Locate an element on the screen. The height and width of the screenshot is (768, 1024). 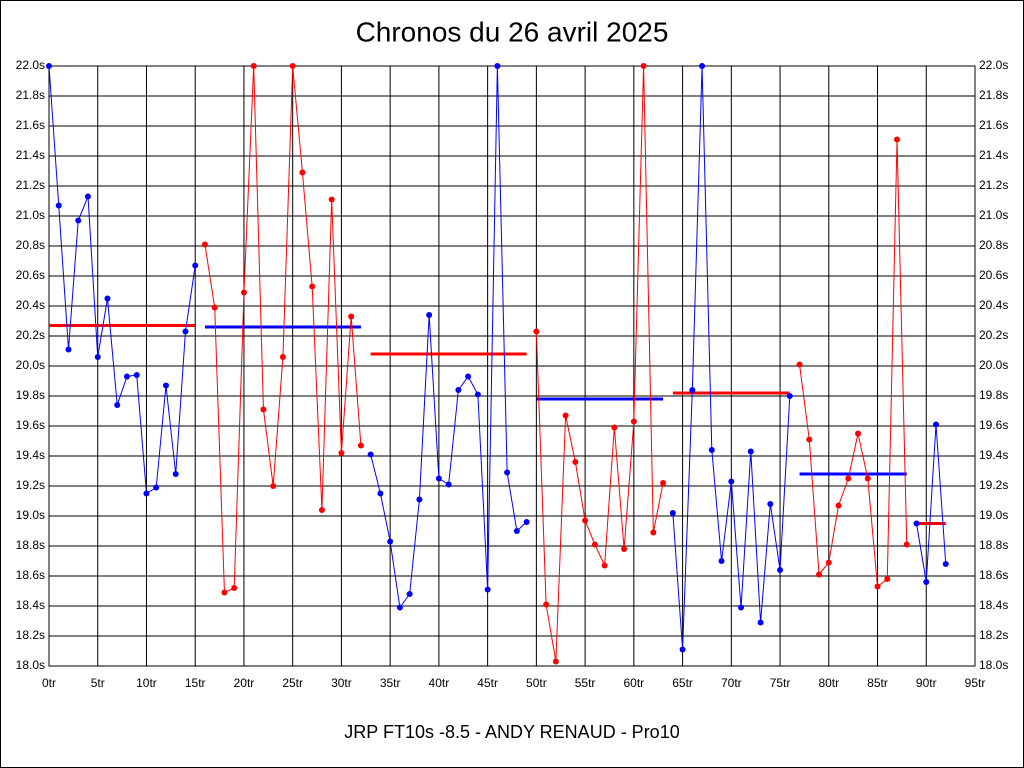
y-tick-label: 20.2s is located at coordinates (30, 335).